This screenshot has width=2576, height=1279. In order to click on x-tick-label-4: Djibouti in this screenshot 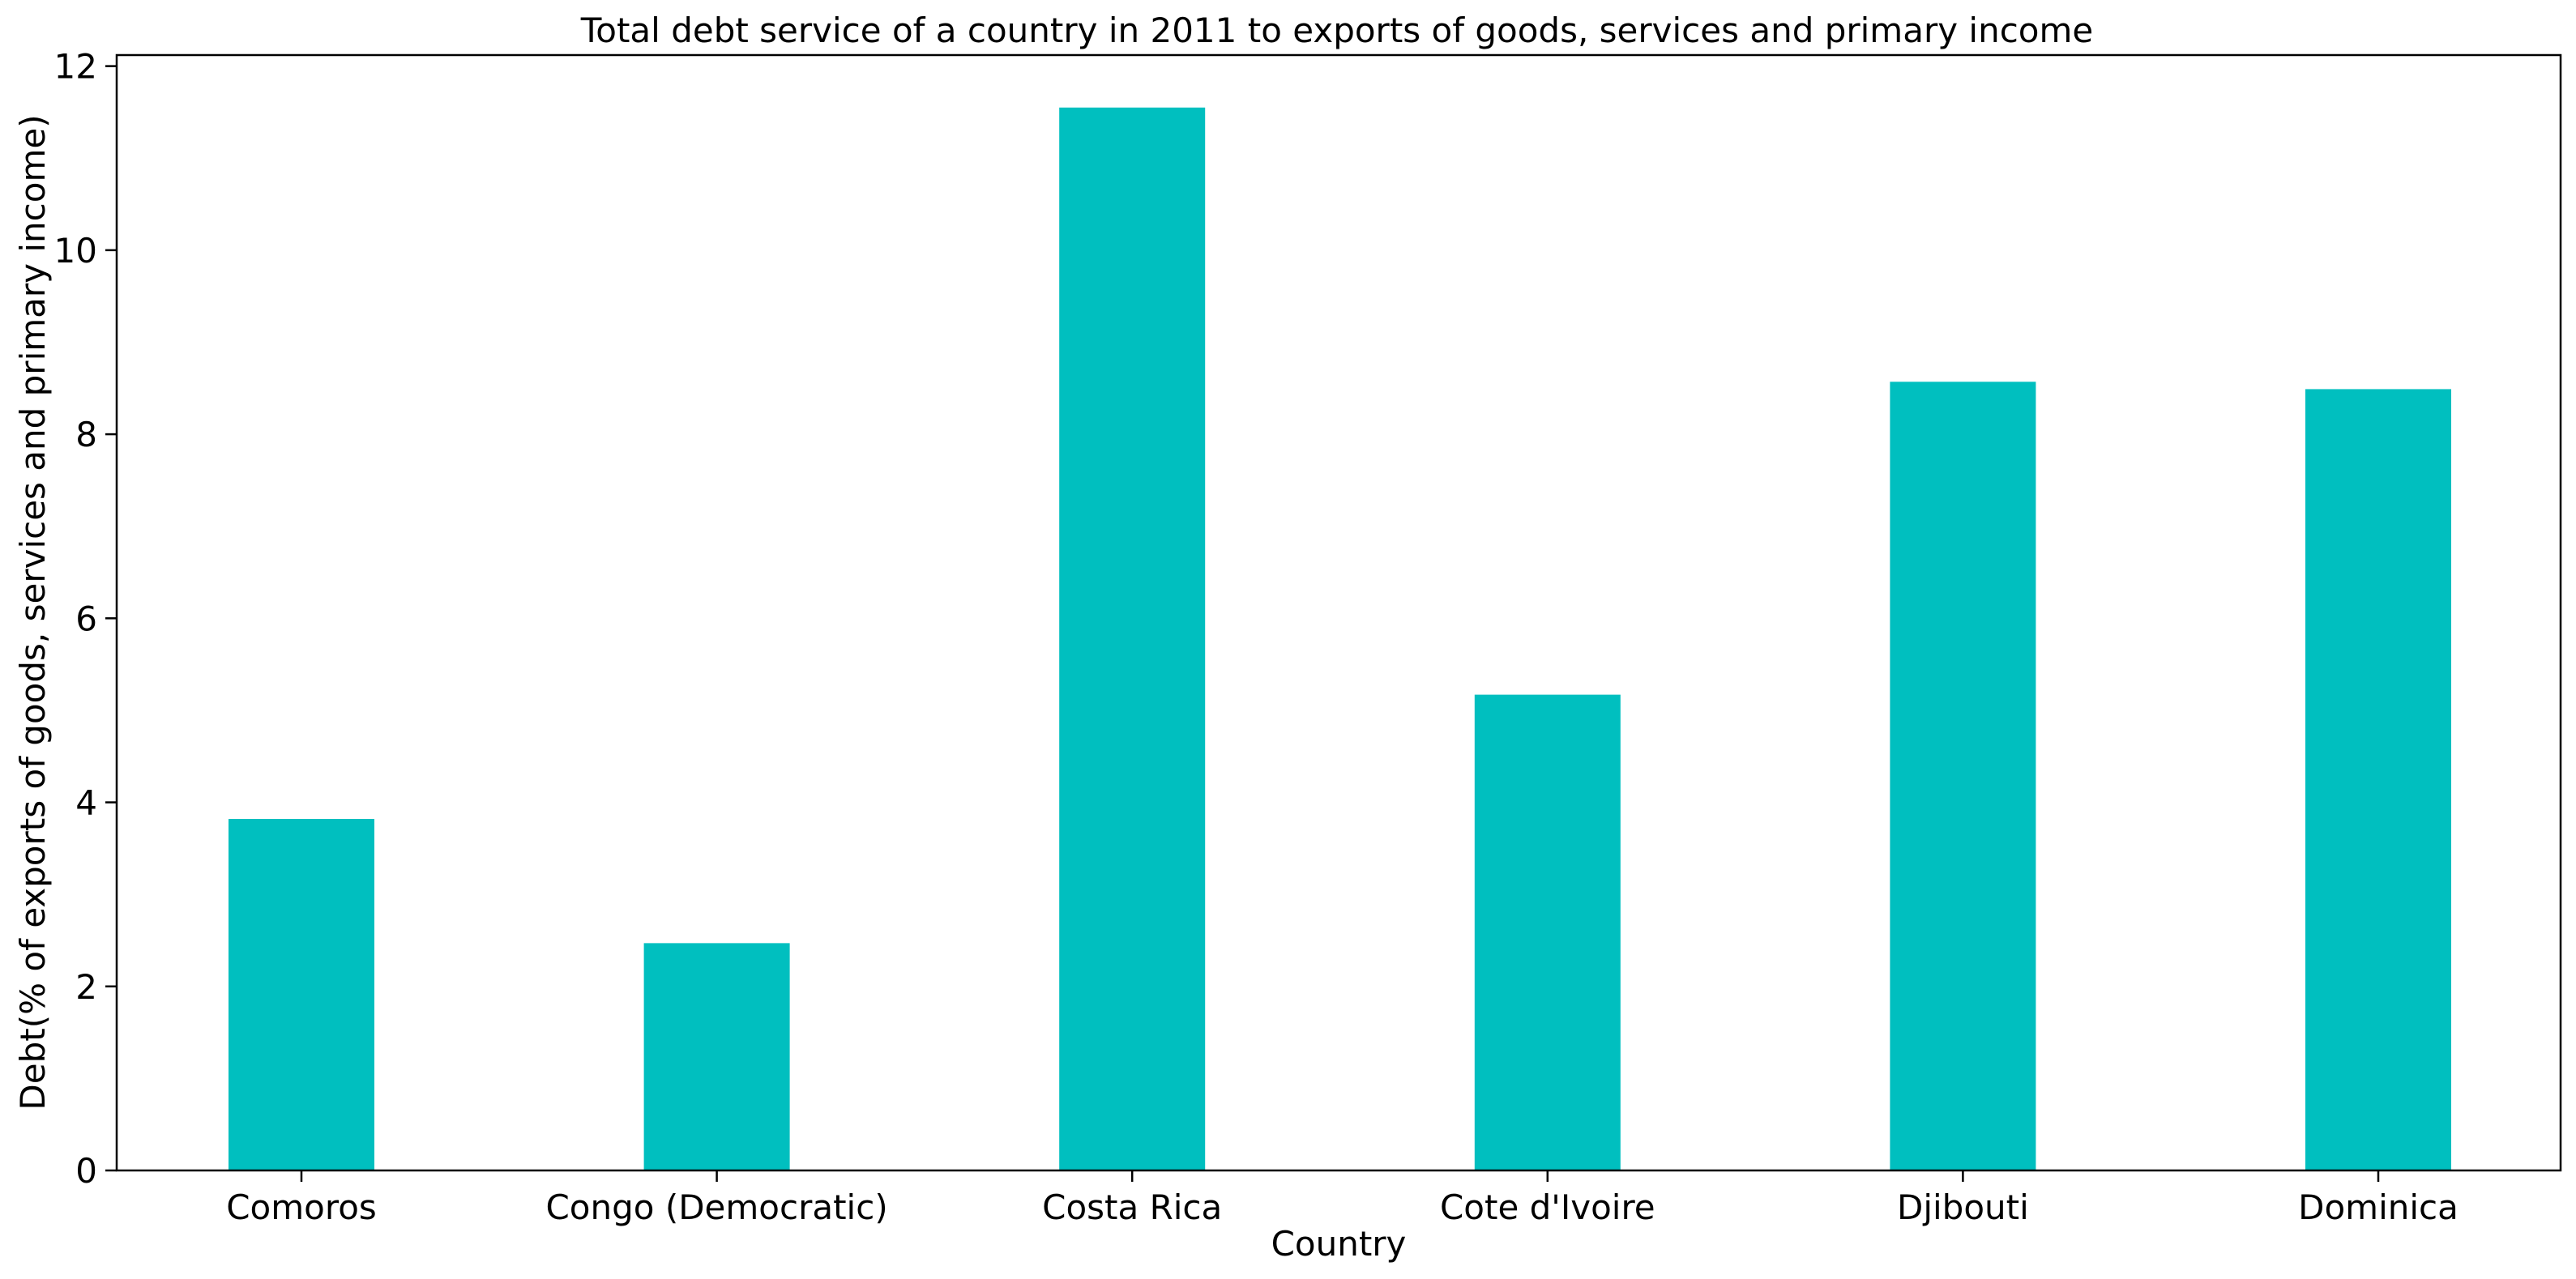, I will do `click(1963, 1207)`.